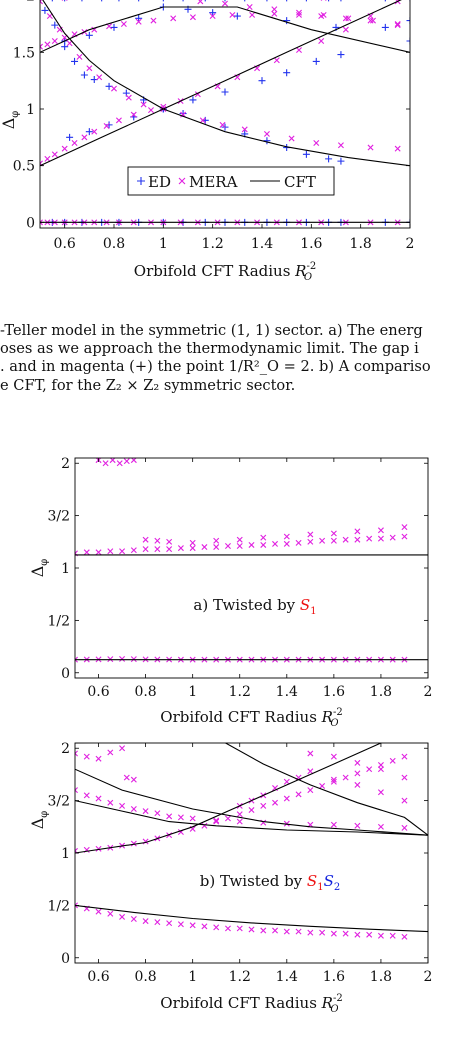 This screenshot has width=474, height=1045. What do you see at coordinates (192, 692) in the screenshot?
I see `x-tick-label: 1` at bounding box center [192, 692].